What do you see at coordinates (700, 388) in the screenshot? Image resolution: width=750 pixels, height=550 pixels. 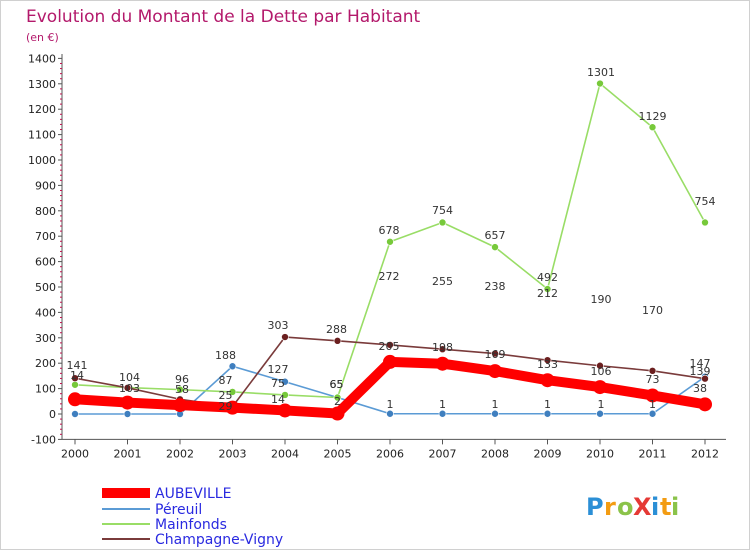 I see `data-label: 38` at bounding box center [700, 388].